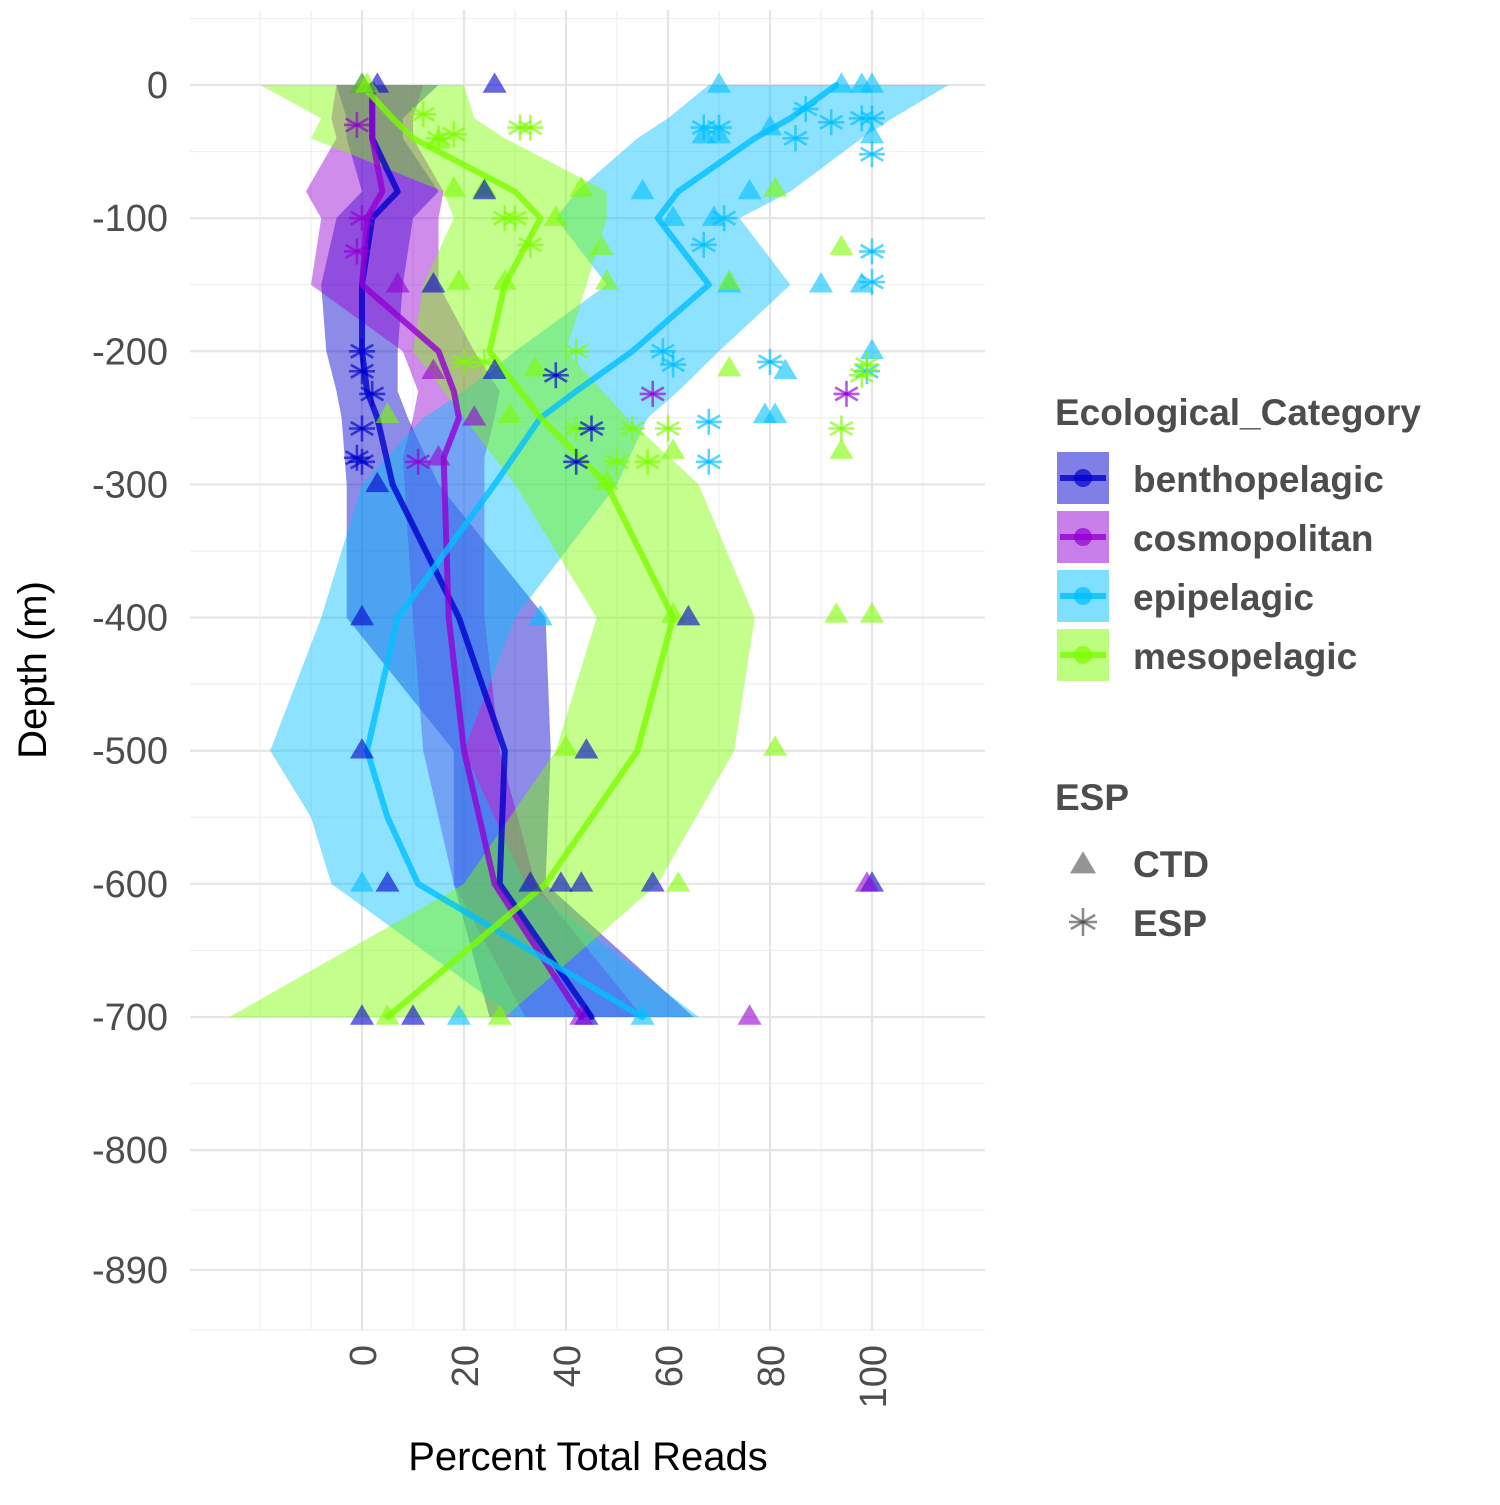 The height and width of the screenshot is (1505, 1500). Describe the element at coordinates (466, 1366) in the screenshot. I see `x-tick-label: 20` at that location.